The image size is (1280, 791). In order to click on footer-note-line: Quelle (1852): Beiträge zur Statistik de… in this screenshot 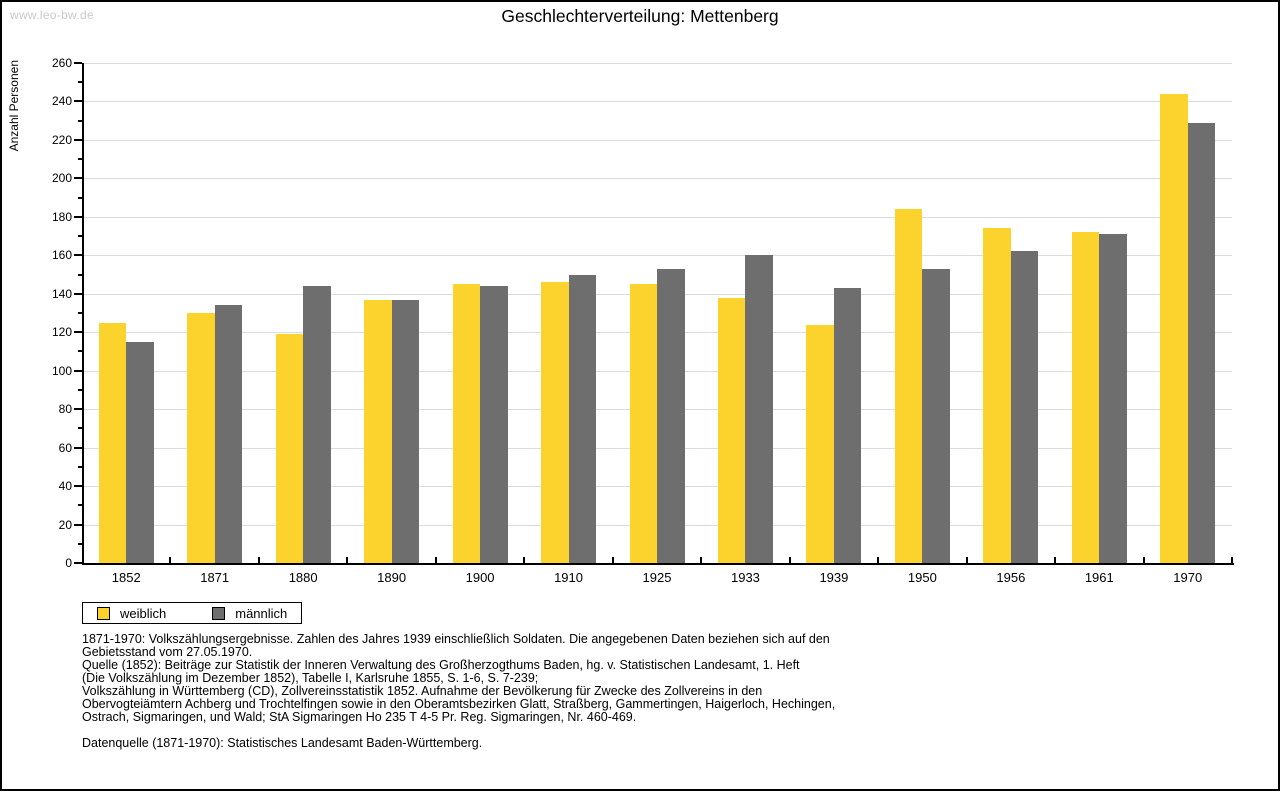, I will do `click(441, 665)`.